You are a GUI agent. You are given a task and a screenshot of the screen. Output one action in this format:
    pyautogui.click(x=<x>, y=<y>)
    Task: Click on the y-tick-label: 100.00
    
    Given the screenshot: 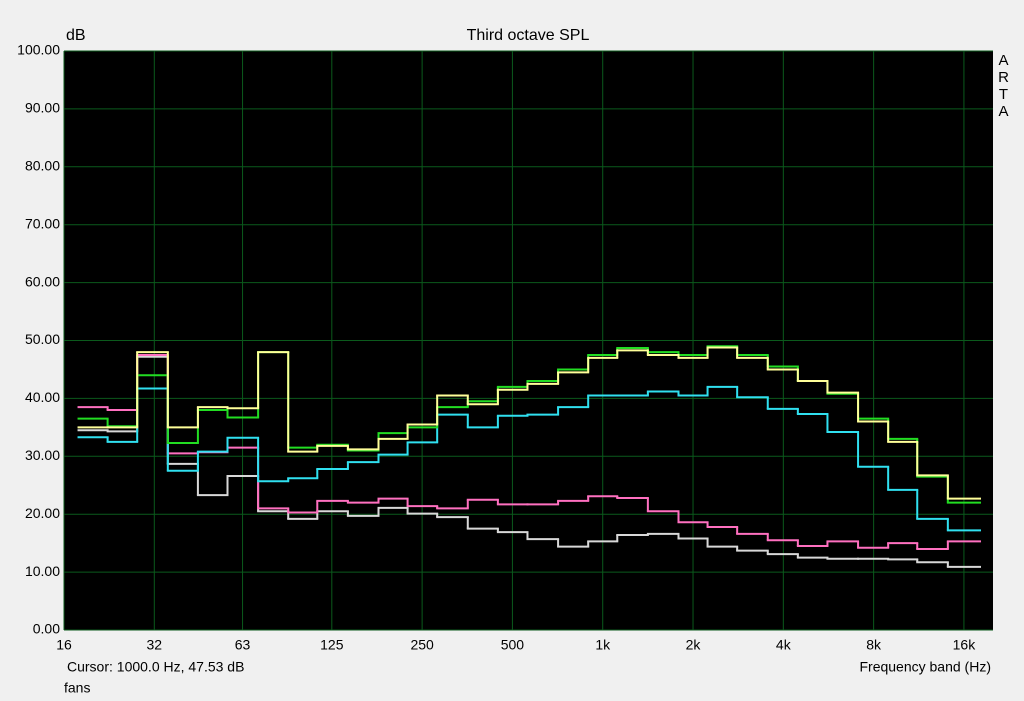 What is the action you would take?
    pyautogui.click(x=38, y=50)
    